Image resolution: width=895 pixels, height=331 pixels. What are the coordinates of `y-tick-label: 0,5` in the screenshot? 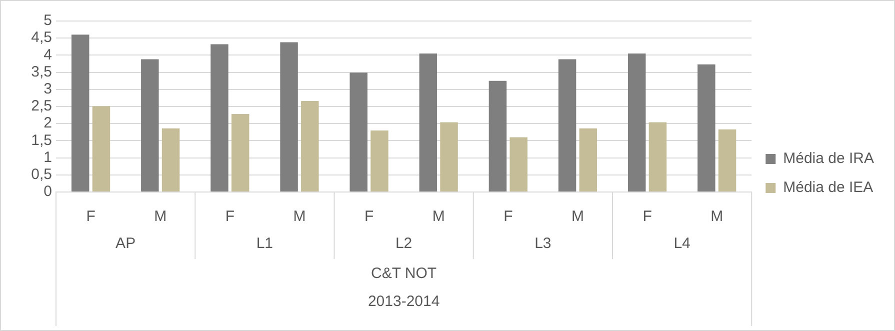 It's located at (41, 175).